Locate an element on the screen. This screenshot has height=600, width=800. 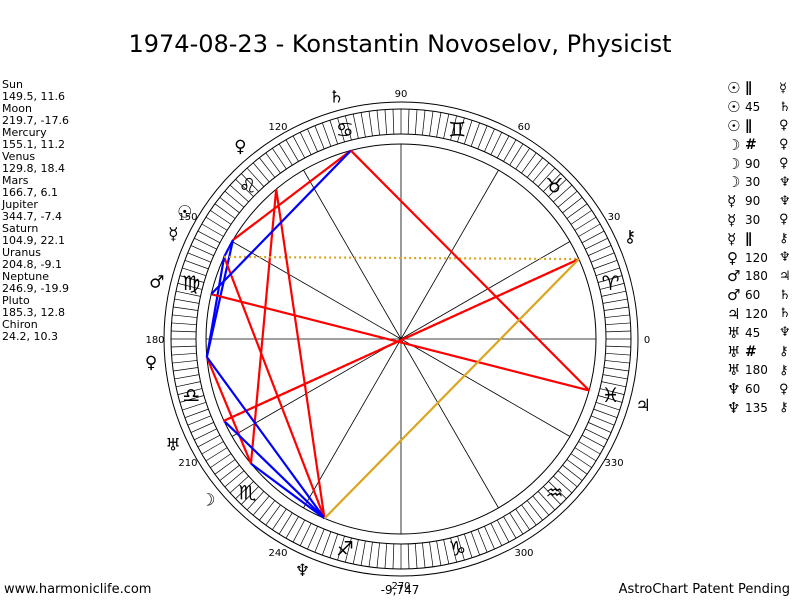
zodiac-sign-glyph: ♉ is located at coordinates (554, 186).